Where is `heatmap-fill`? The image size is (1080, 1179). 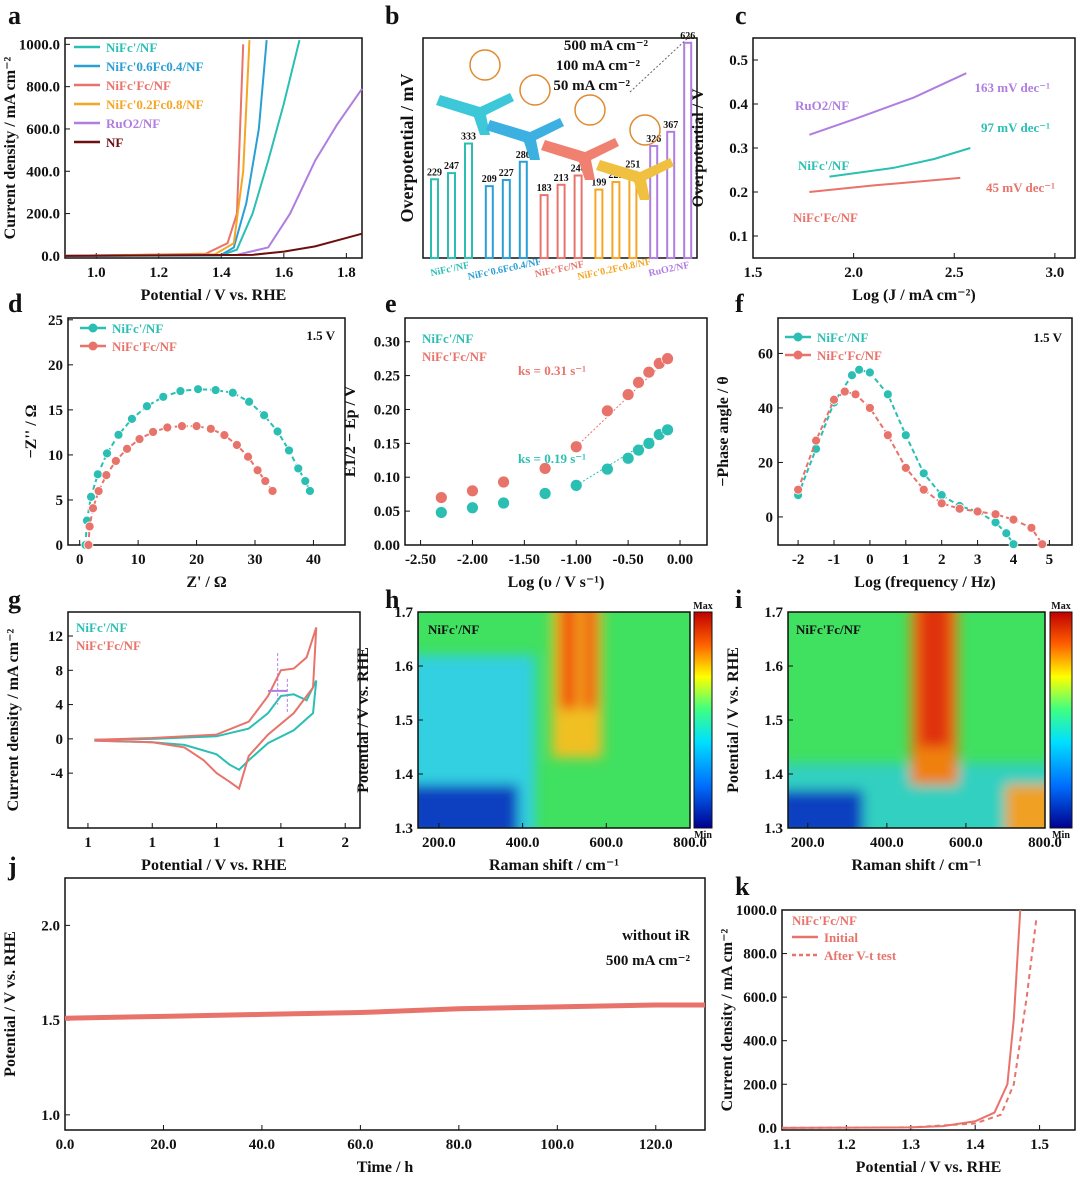 heatmap-fill is located at coordinates (510, 720).